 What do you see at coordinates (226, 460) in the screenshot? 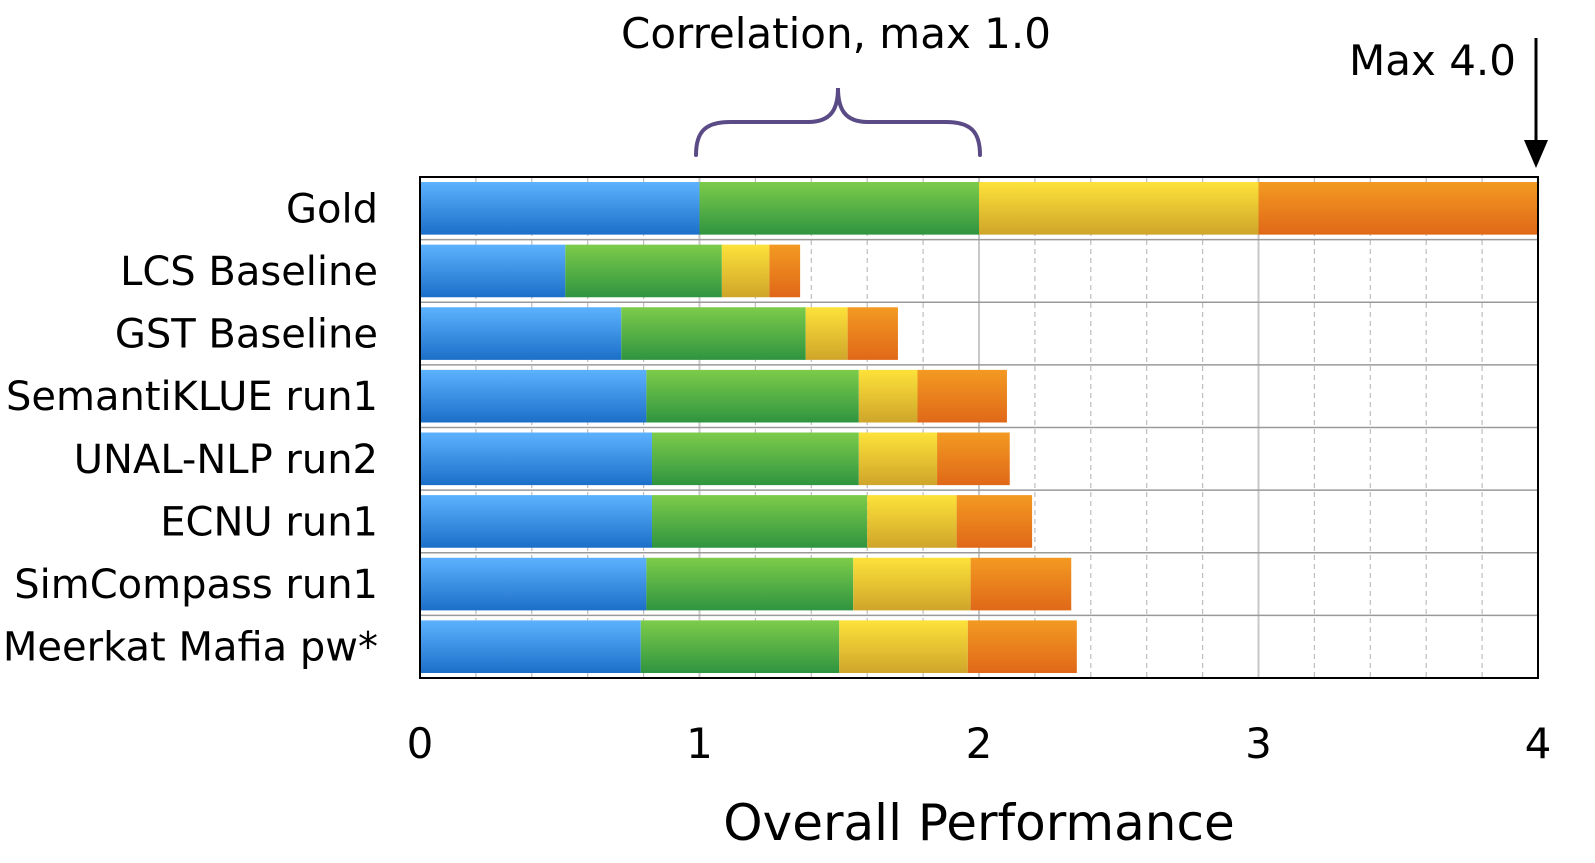
I see `category-label: UNAL-NLP run2` at bounding box center [226, 460].